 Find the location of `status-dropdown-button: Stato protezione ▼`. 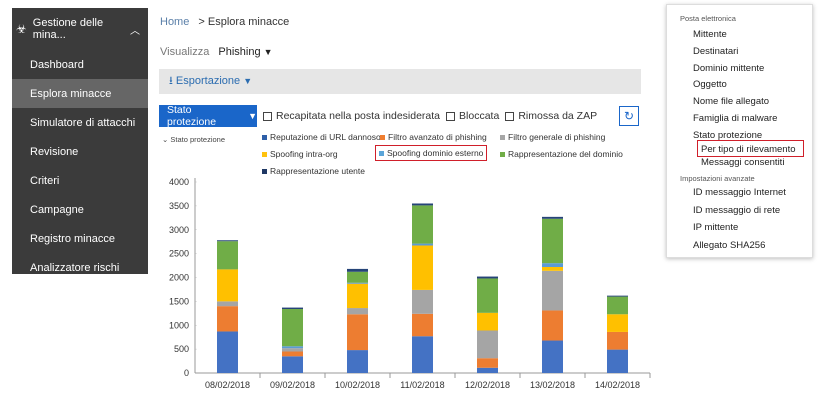

status-dropdown-button: Stato protezione ▼ is located at coordinates (208, 116).